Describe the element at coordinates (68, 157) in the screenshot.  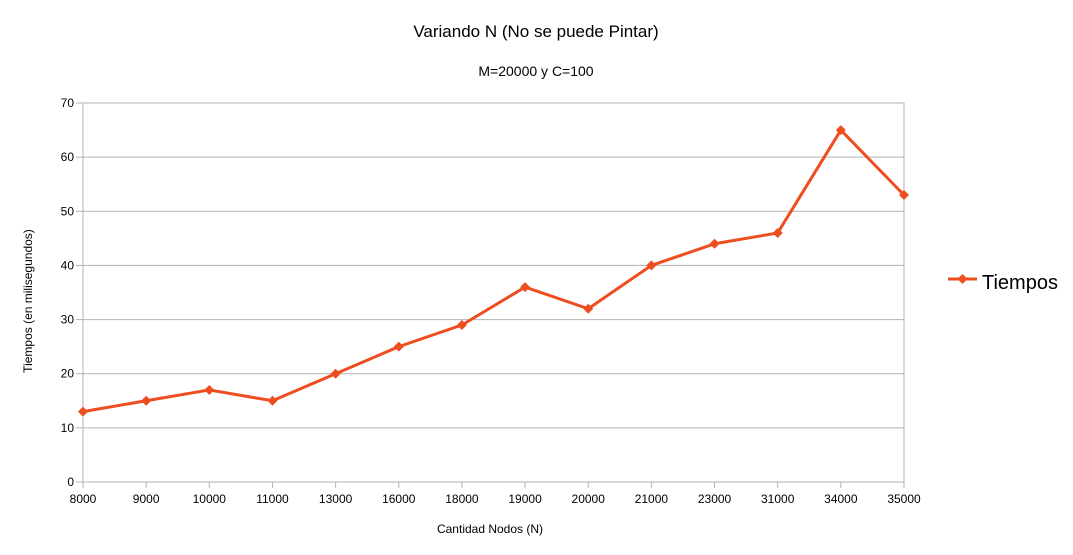
I see `y-tick-label: 60` at that location.